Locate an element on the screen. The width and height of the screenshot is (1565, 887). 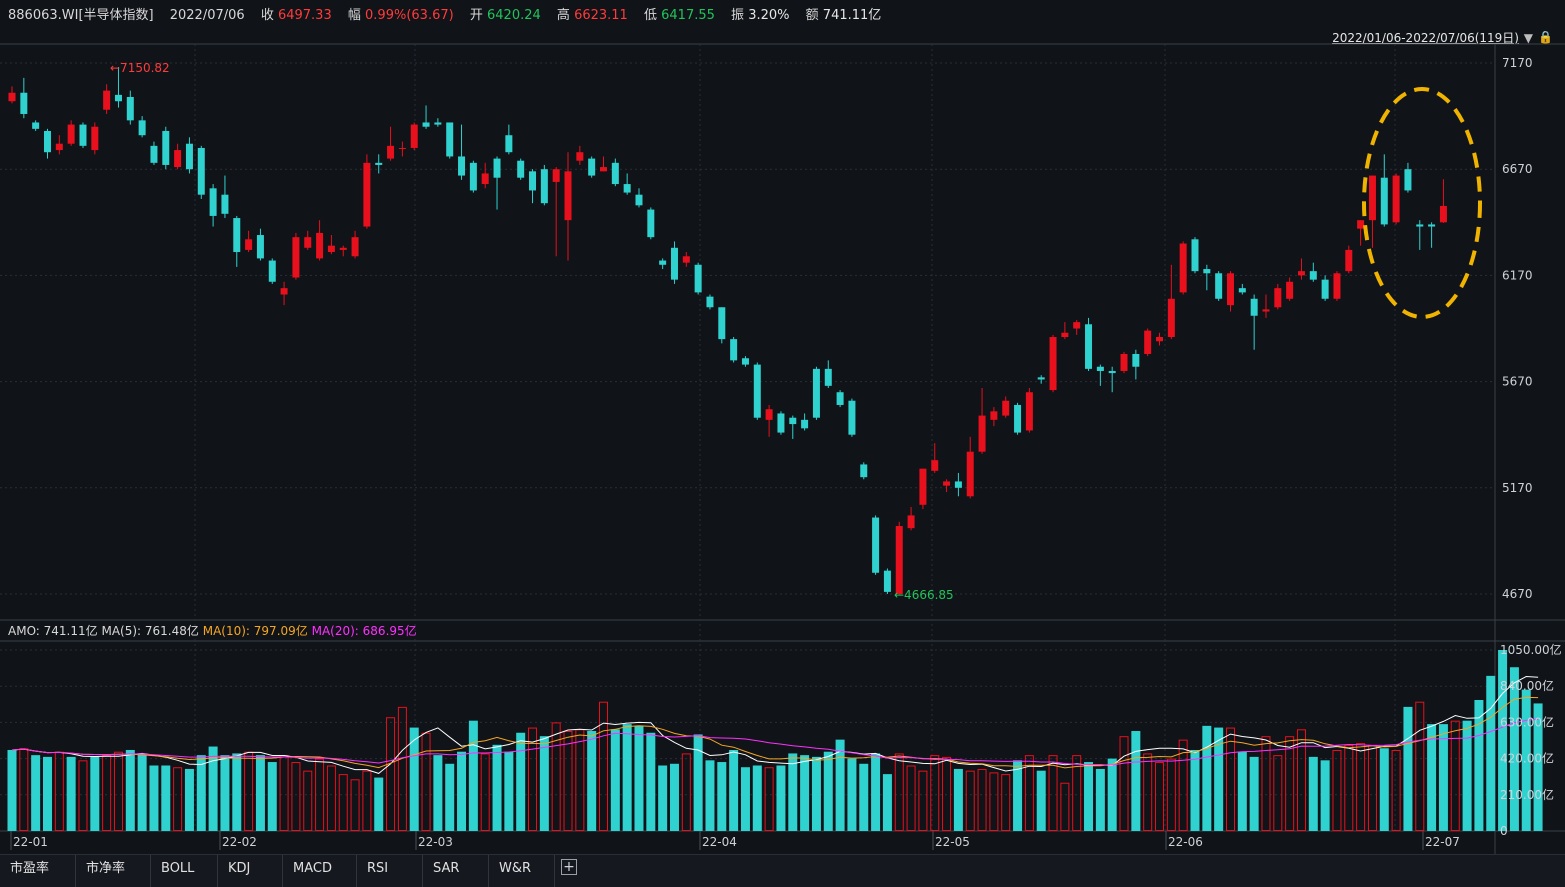
tab-pe: 市盈率 is located at coordinates (38, 871).